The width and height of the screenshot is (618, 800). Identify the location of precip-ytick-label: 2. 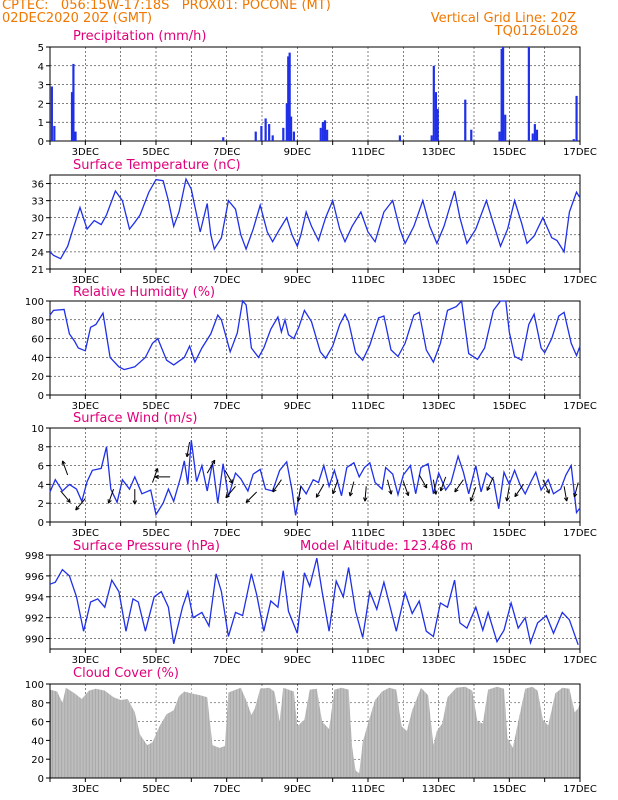
(41, 104).